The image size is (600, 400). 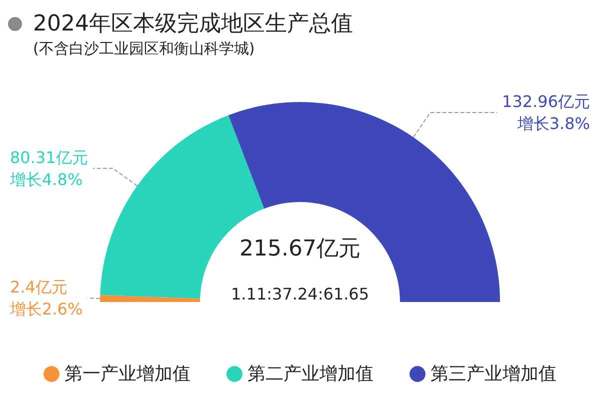 What do you see at coordinates (546, 101) in the screenshot?
I see `data-label: 132.96亿元` at bounding box center [546, 101].